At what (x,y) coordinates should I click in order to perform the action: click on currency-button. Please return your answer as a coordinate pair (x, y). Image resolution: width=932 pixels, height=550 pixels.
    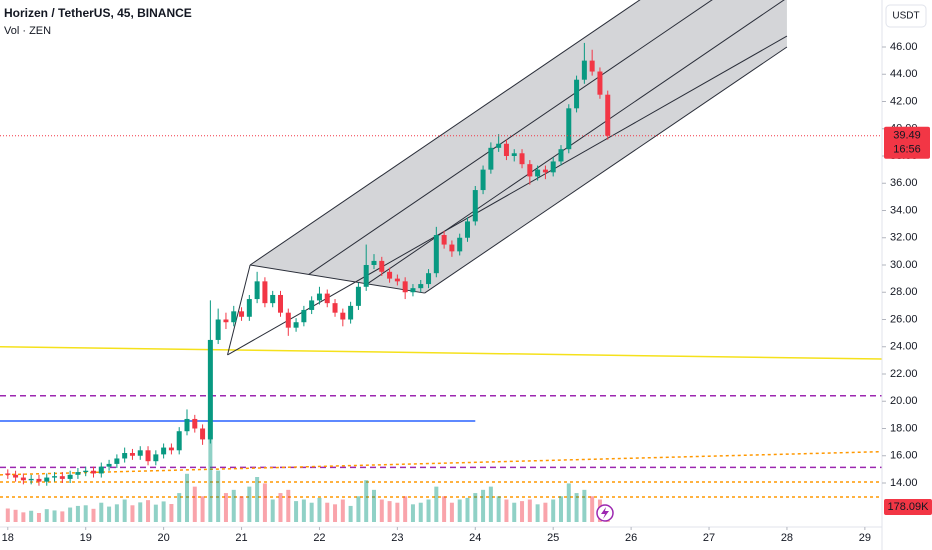
    Looking at the image, I should click on (906, 16).